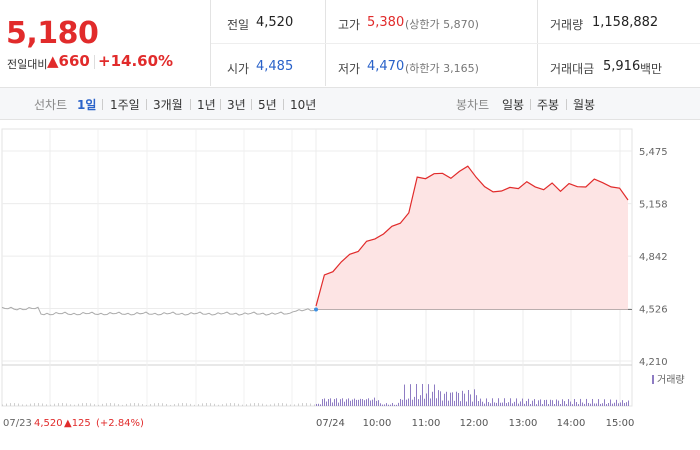 The height and width of the screenshot is (450, 700). I want to click on period-1y: 1년, so click(206, 105).